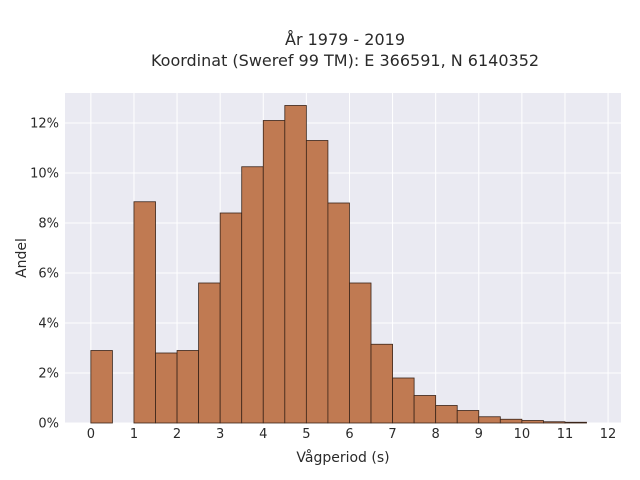 The image size is (640, 480). I want to click on y-axis-label: Andel, so click(22, 258).